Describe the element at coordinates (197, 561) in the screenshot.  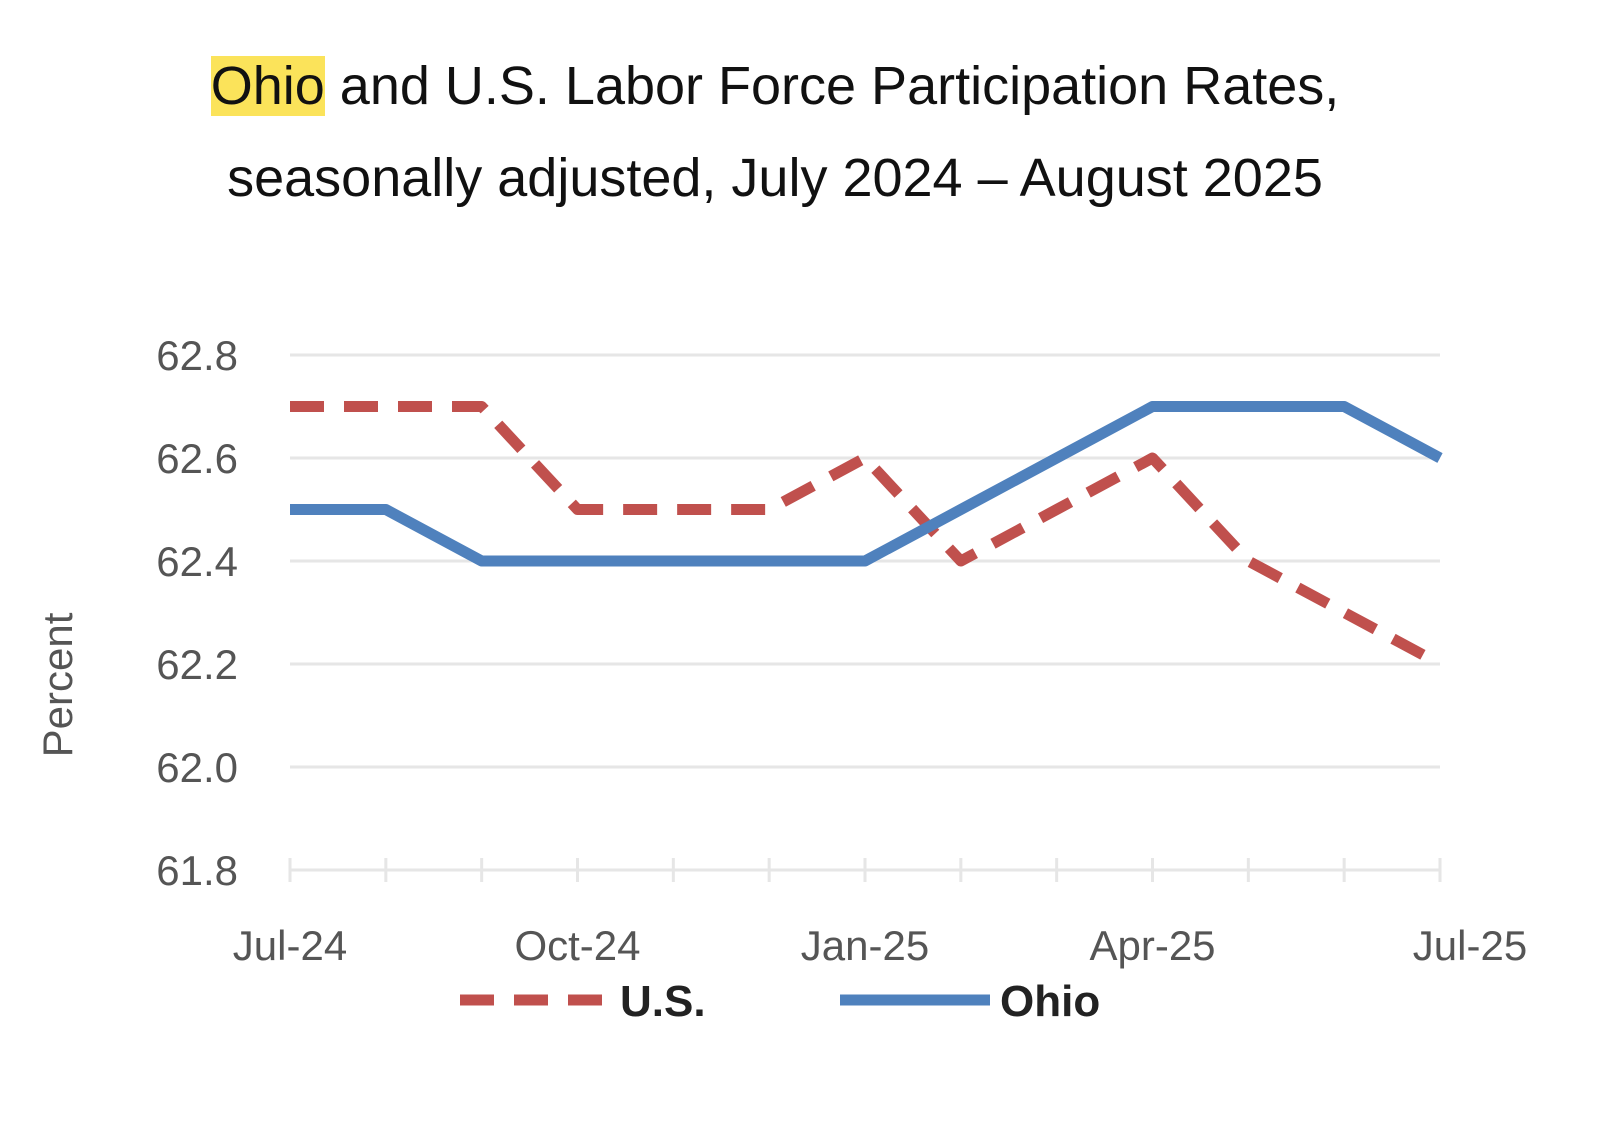
I see `y-tick-label: 62.4` at that location.